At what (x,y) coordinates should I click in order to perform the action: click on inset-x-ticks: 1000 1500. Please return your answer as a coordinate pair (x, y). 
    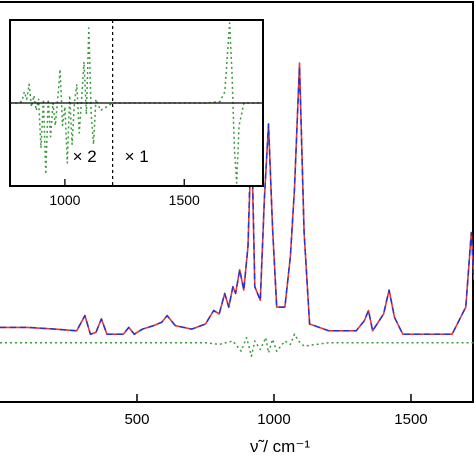
    Looking at the image, I should click on (124, 193).